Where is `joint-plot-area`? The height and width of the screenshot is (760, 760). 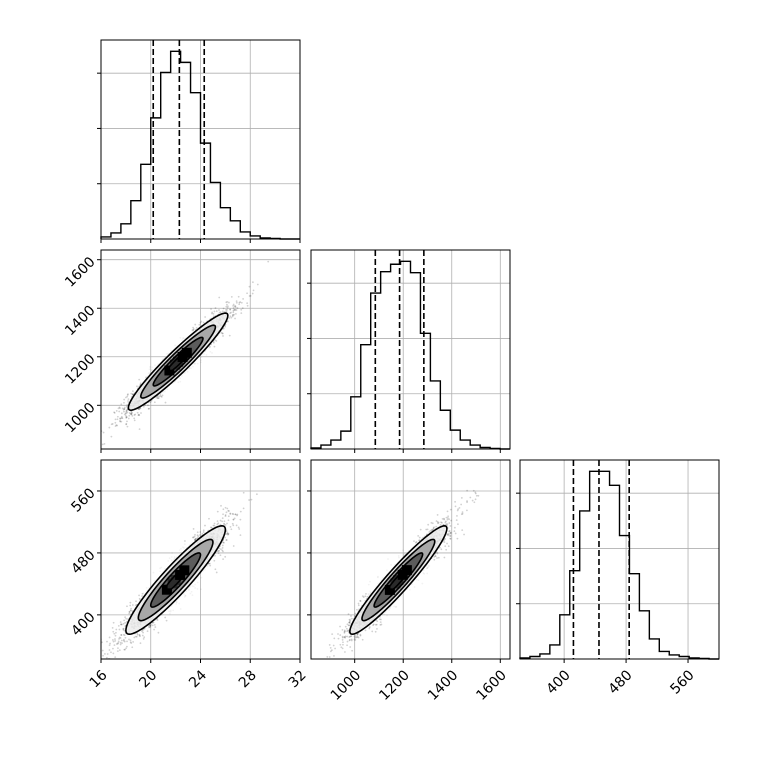 joint-plot-area is located at coordinates (185, 353).